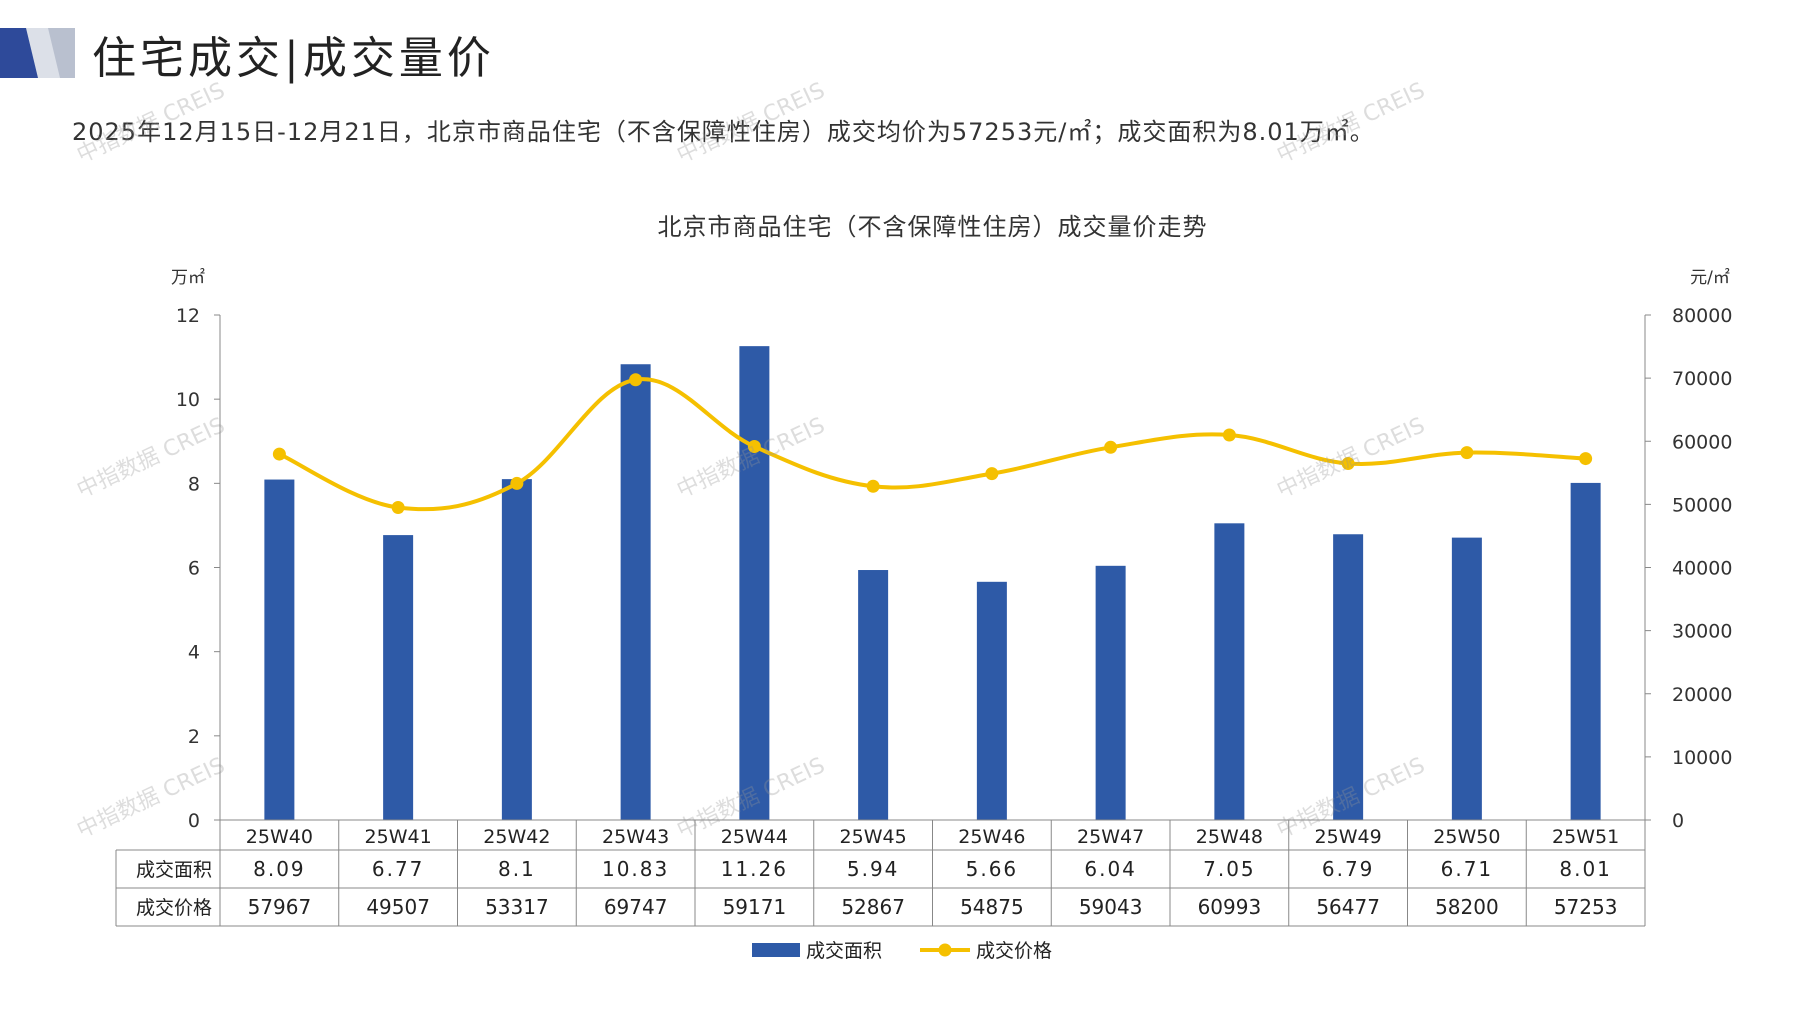 The height and width of the screenshot is (1010, 1797). I want to click on table-cell-area: 6.71, so click(1467, 869).